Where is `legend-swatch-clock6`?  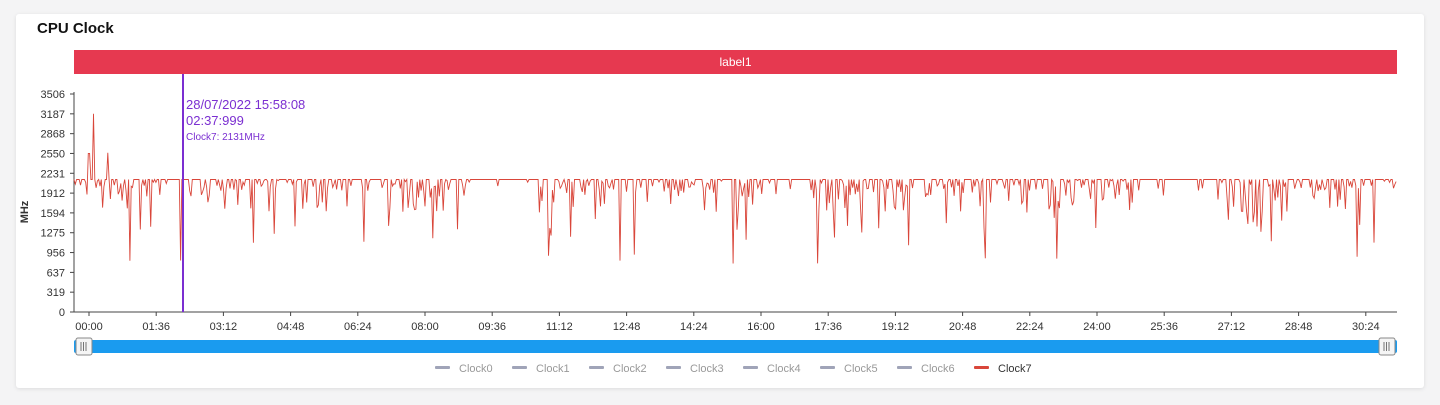 legend-swatch-clock6 is located at coordinates (904, 367).